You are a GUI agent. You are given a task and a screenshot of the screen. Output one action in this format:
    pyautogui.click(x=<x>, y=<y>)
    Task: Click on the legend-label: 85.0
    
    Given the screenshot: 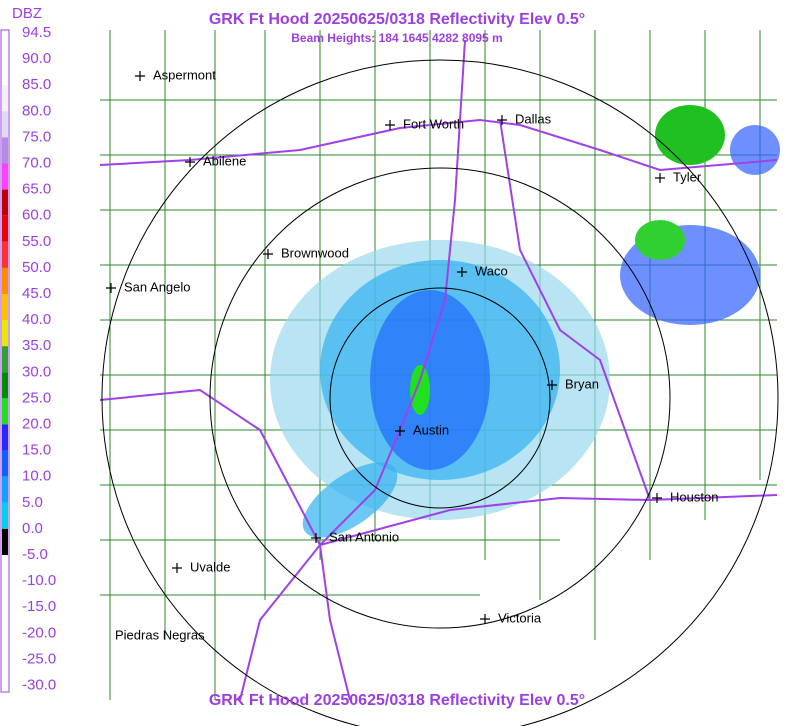 What is the action you would take?
    pyautogui.click(x=36, y=84)
    